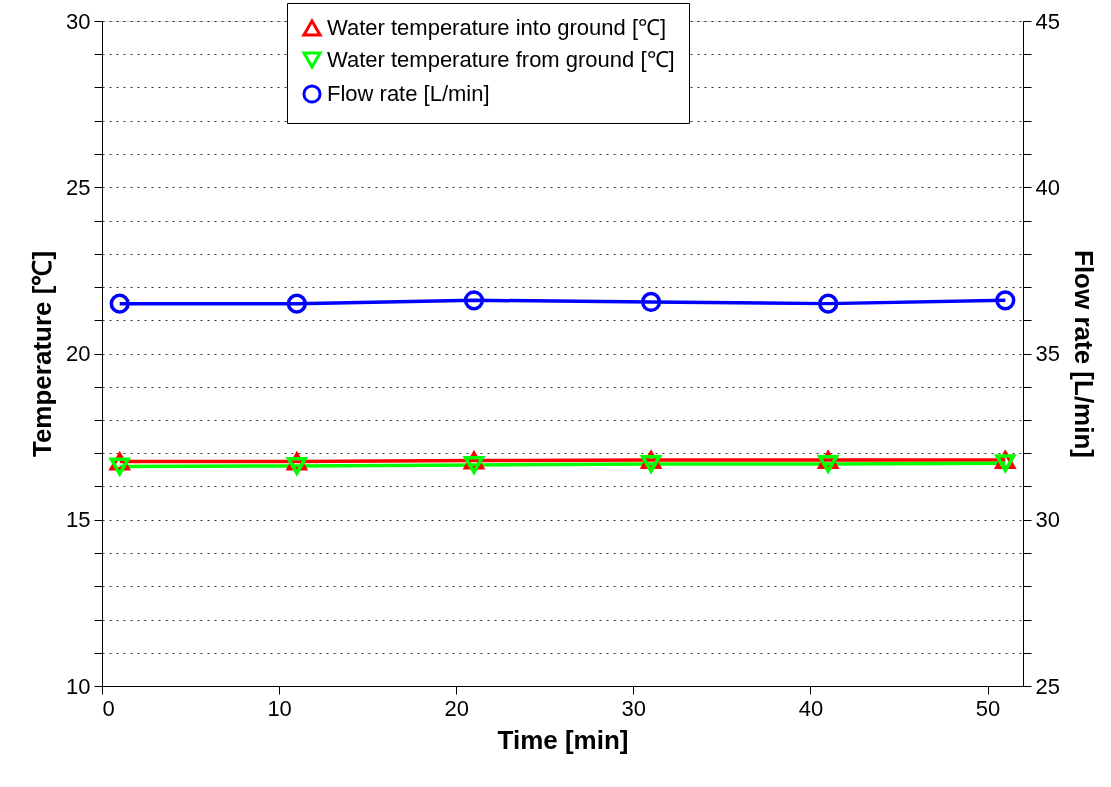 This screenshot has height=787, width=1111. What do you see at coordinates (456, 708) in the screenshot?
I see `x-tick-label: 20` at bounding box center [456, 708].